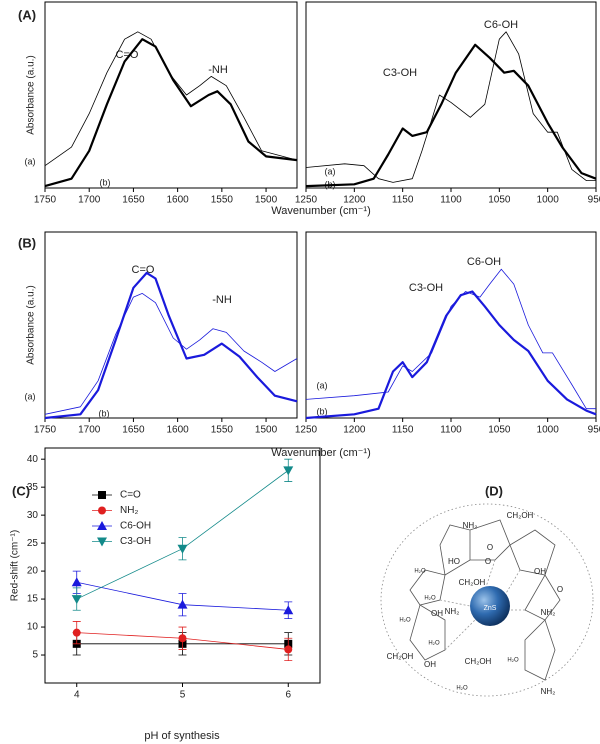 This screenshot has height=744, width=600. Describe the element at coordinates (21, 490) in the screenshot. I see `panel-label: (C)` at that location.